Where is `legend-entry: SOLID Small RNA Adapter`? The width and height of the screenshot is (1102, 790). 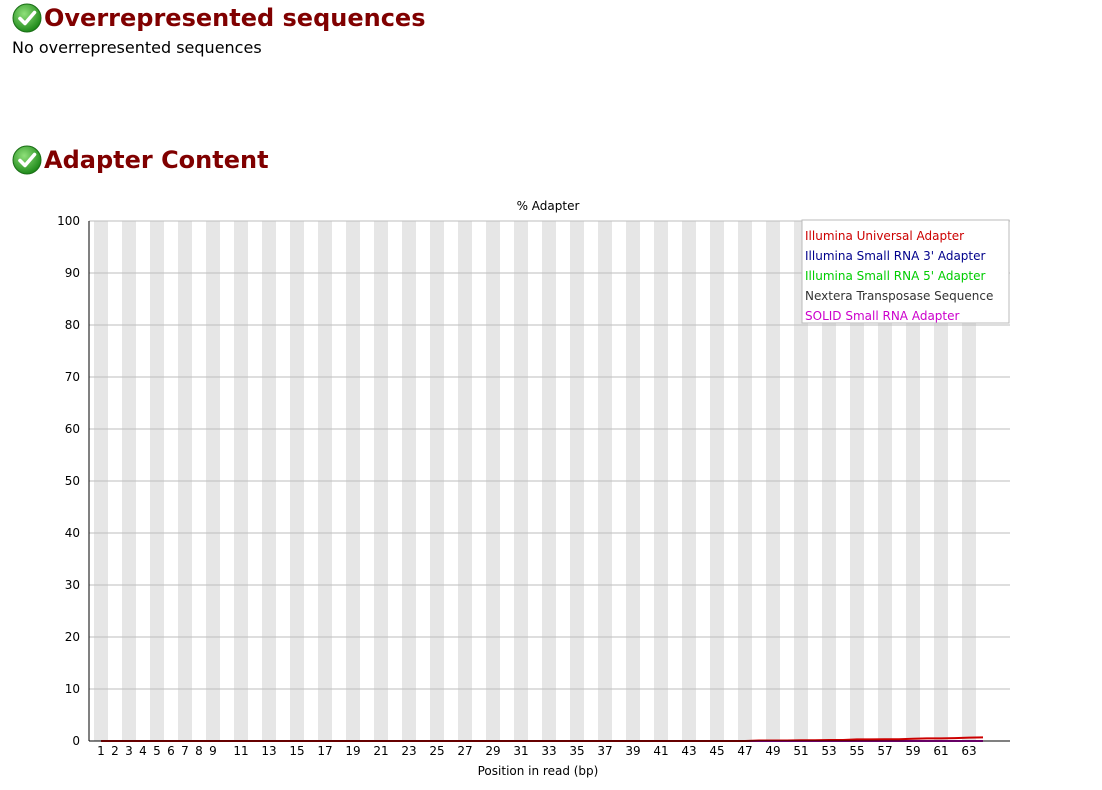 legend-entry: SOLID Small RNA Adapter is located at coordinates (882, 316).